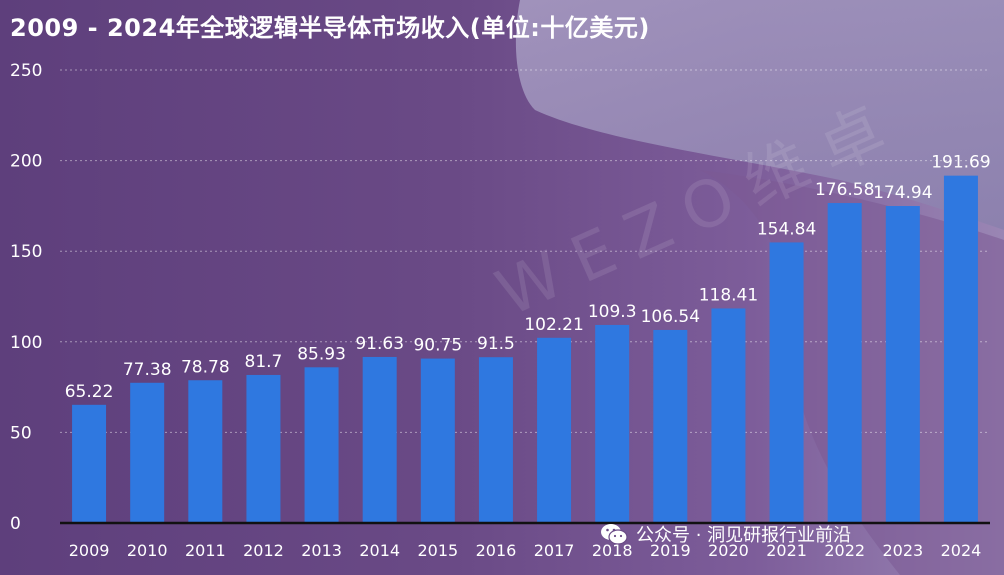 The width and height of the screenshot is (1004, 575). I want to click on source-credit: 公众号 · 洞见研报行业前沿, so click(725, 534).